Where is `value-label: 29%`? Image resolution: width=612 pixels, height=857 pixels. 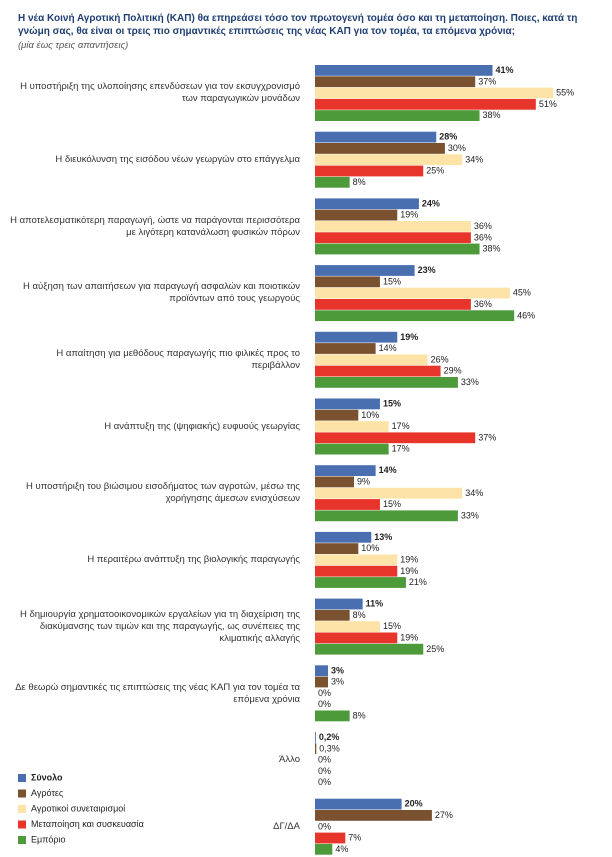 value-label: 29% is located at coordinates (453, 371).